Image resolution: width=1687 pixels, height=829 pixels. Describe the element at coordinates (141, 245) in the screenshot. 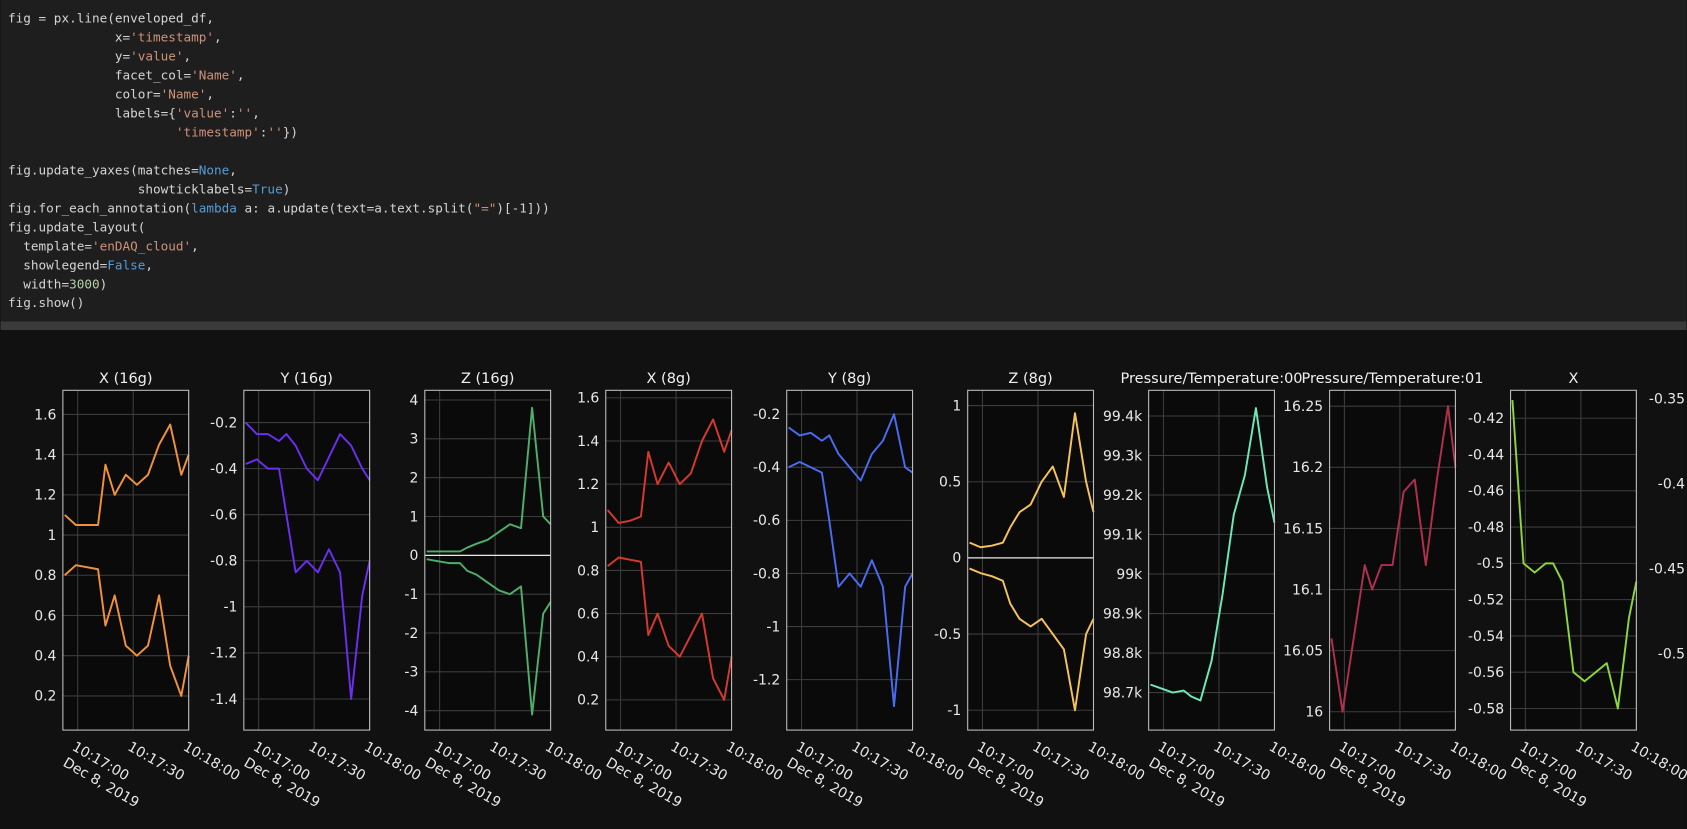

I see `code-token: 'enDAQ_cloud'` at that location.